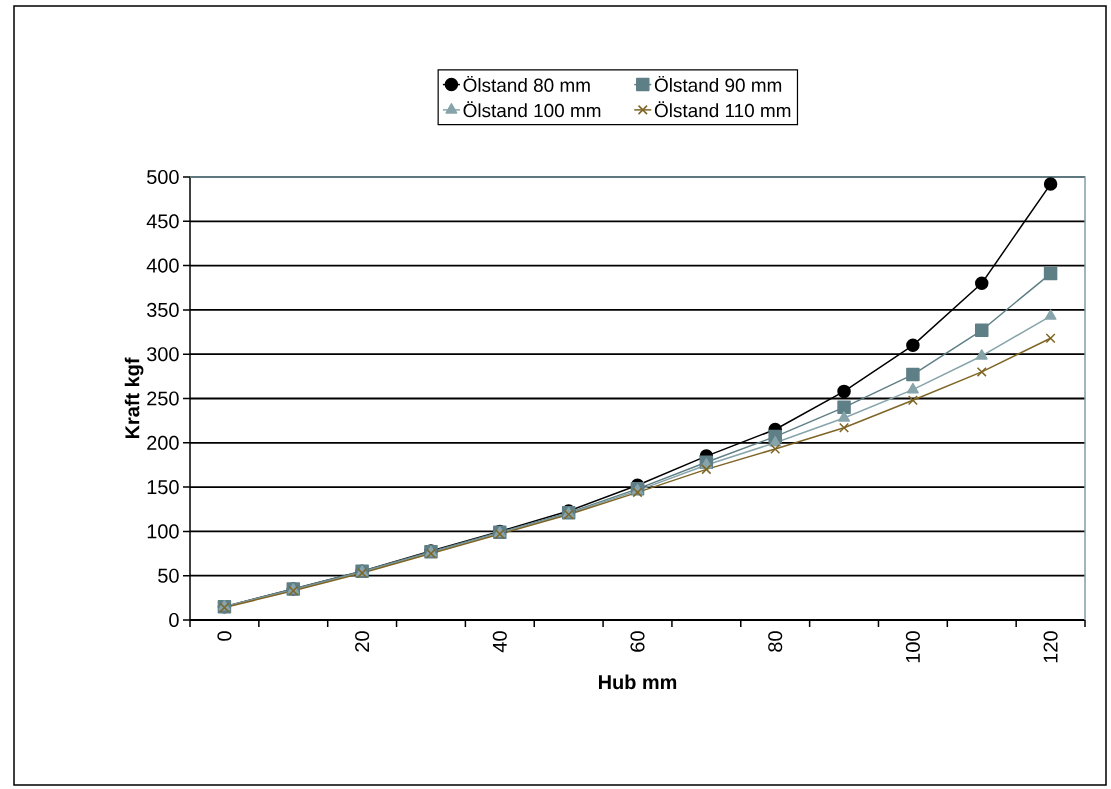 The width and height of the screenshot is (1111, 789). Describe the element at coordinates (168, 575) in the screenshot. I see `y-tick-label: 50` at that location.